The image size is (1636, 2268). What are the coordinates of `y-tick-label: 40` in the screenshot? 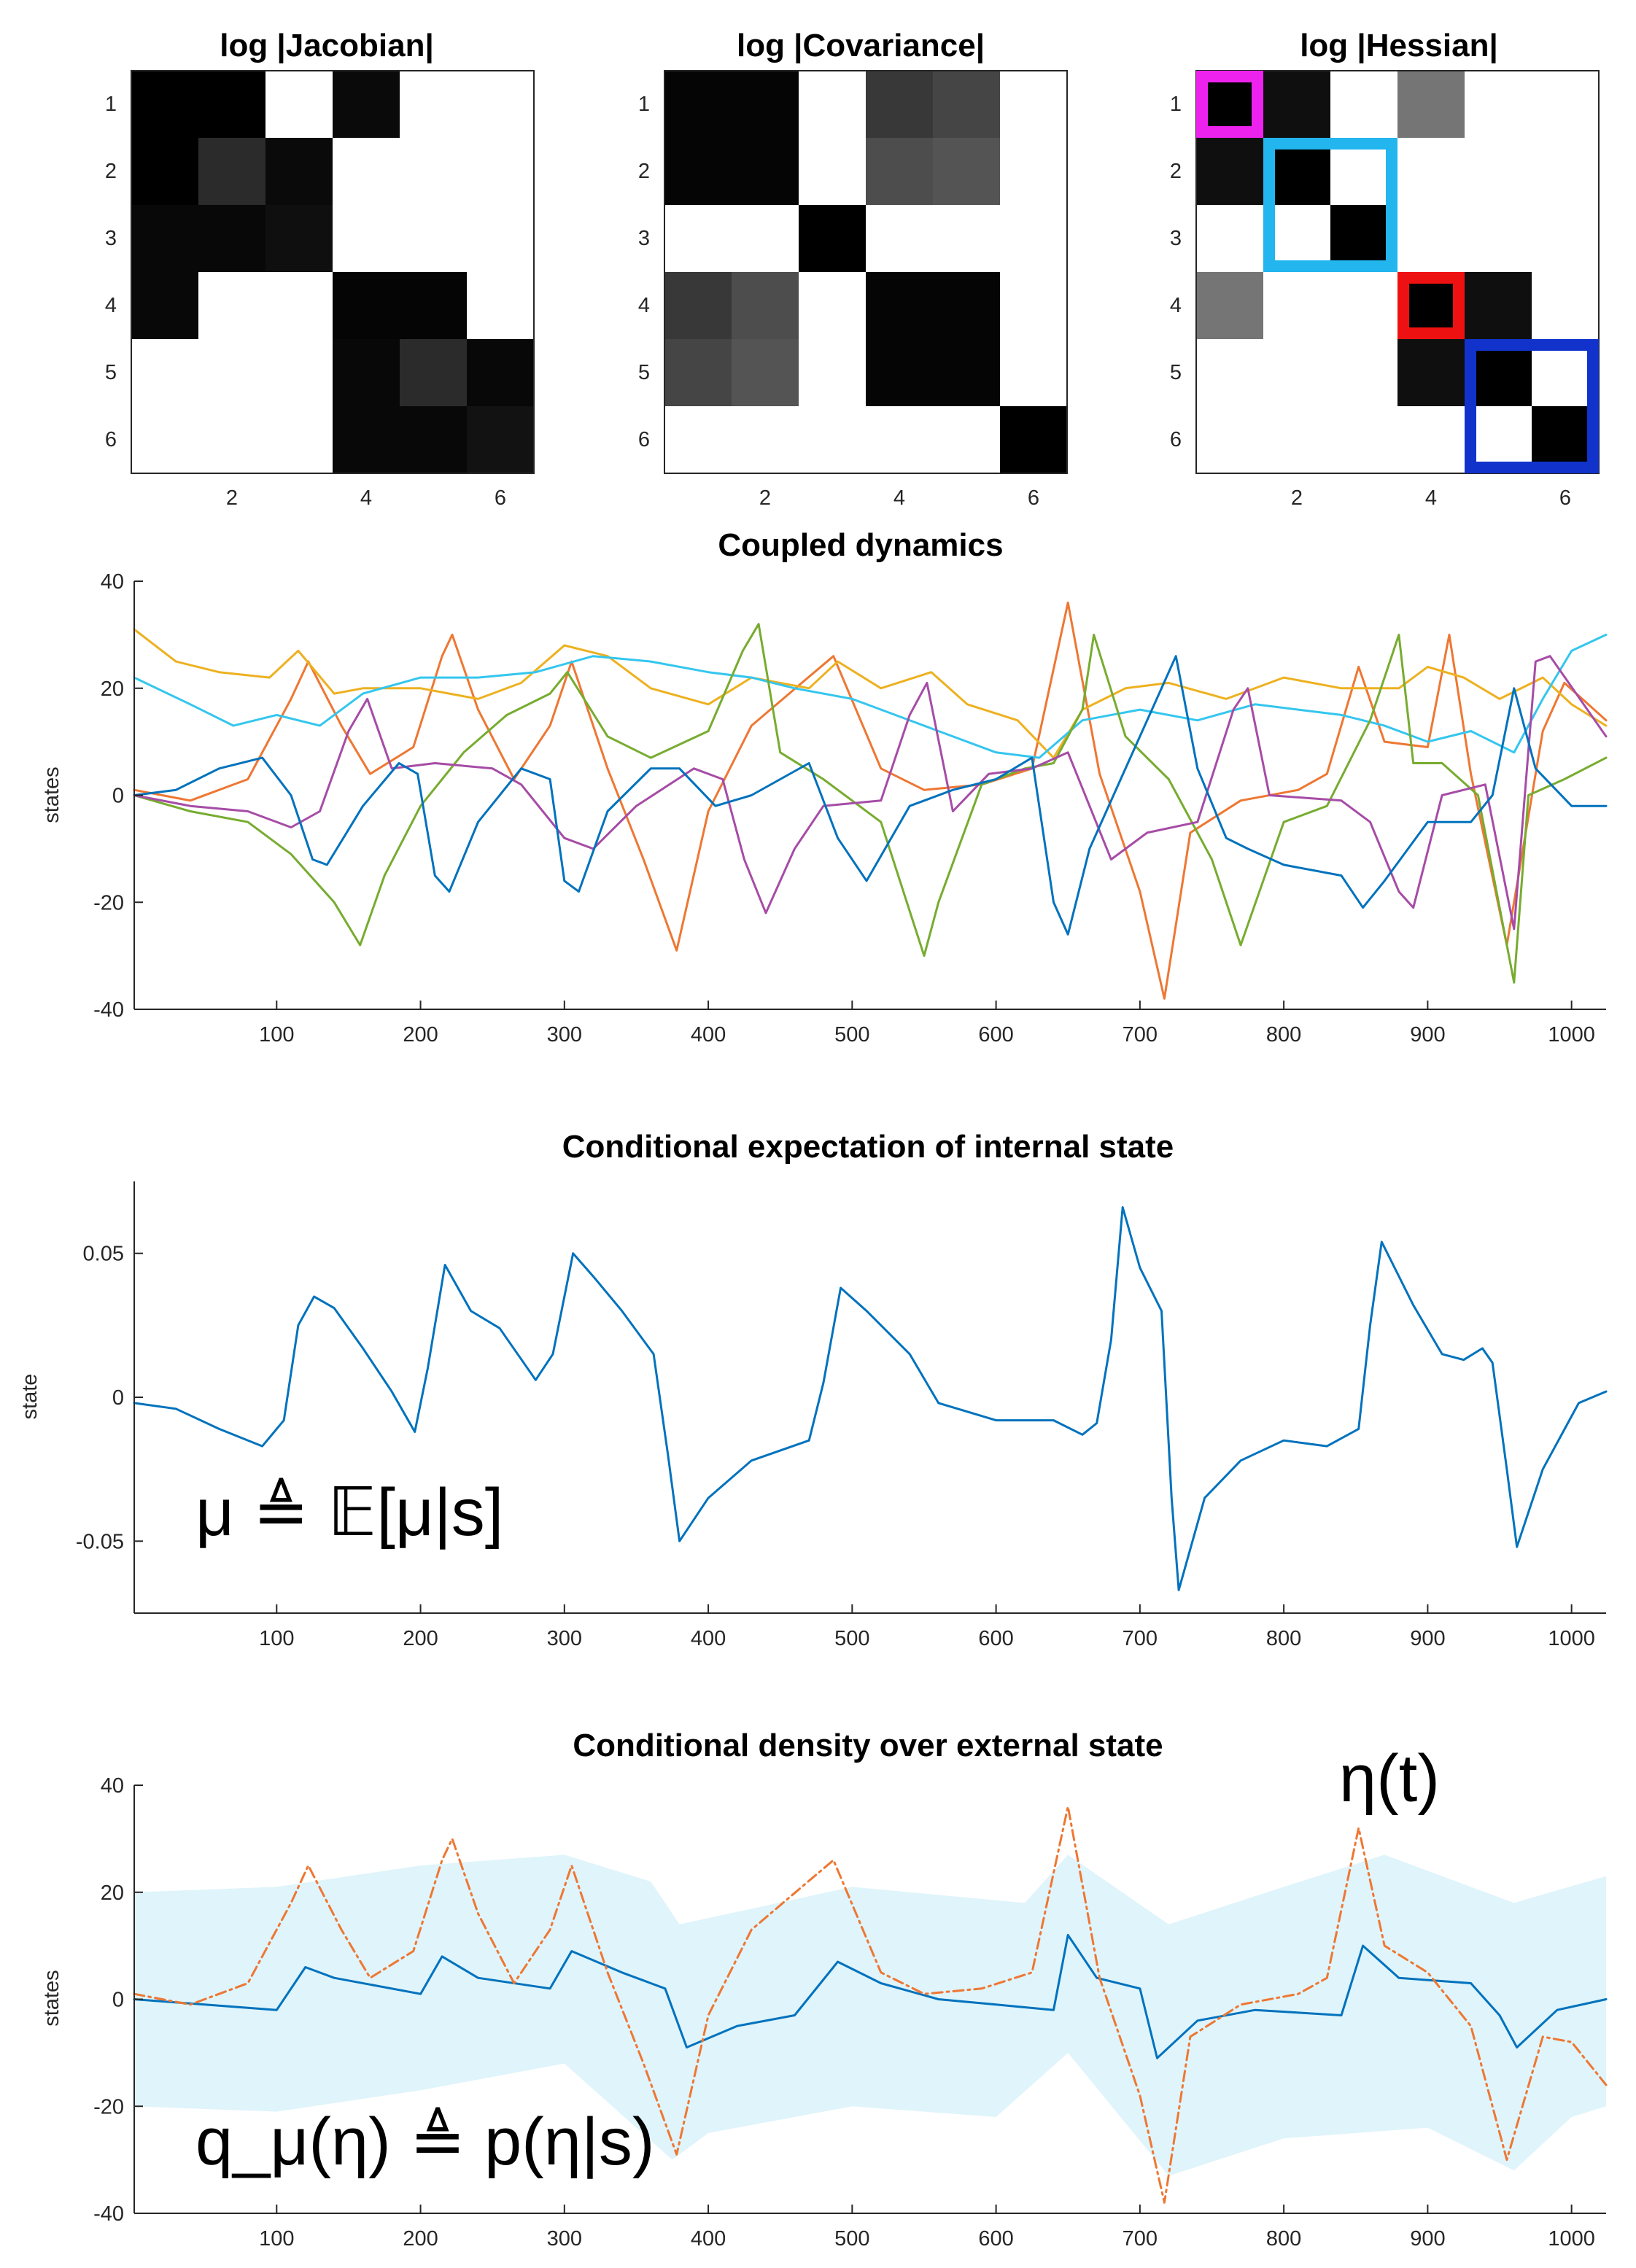 It's located at (113, 582).